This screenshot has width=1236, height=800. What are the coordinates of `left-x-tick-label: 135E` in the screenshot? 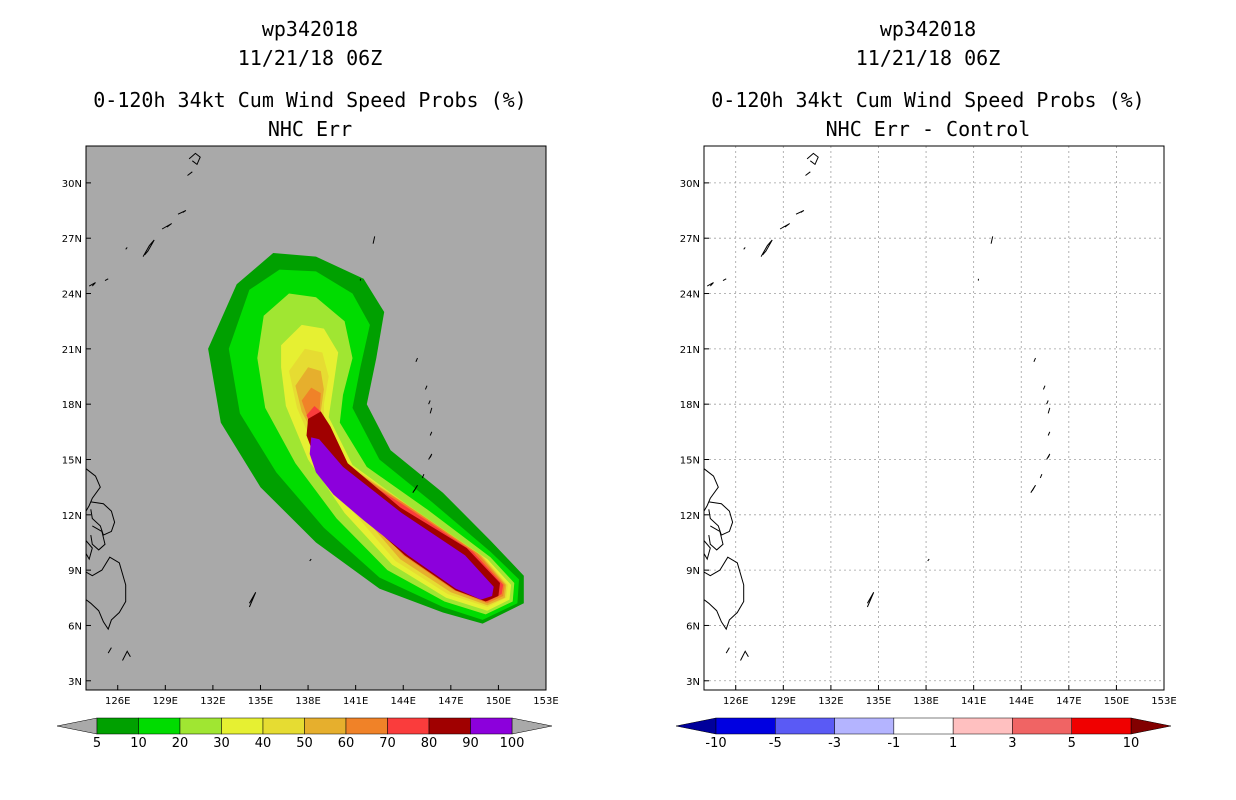 It's located at (260, 701).